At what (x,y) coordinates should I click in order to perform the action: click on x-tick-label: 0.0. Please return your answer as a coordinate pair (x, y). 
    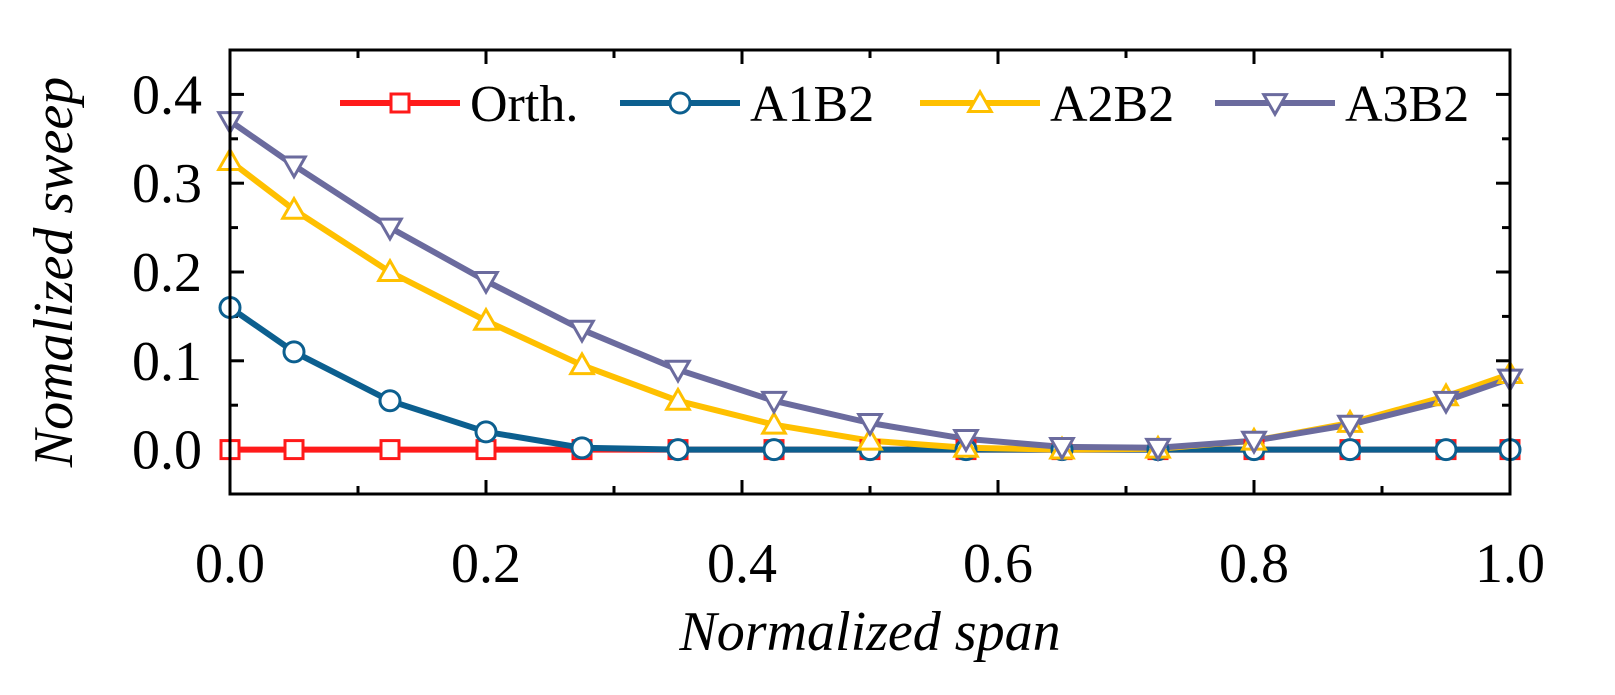
    Looking at the image, I should click on (230, 564).